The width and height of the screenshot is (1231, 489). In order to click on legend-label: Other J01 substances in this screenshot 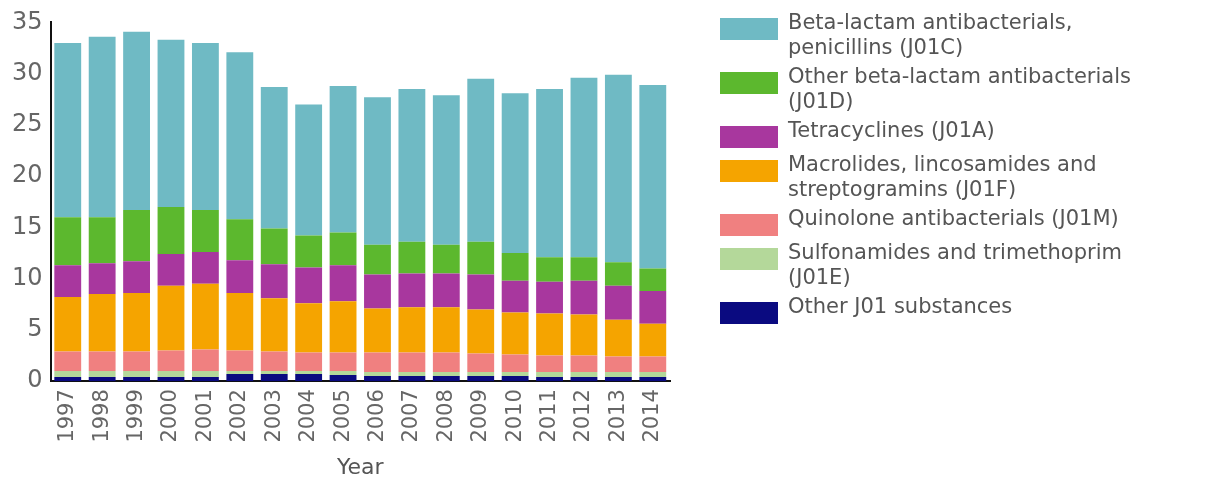, I will do `click(900, 306)`.